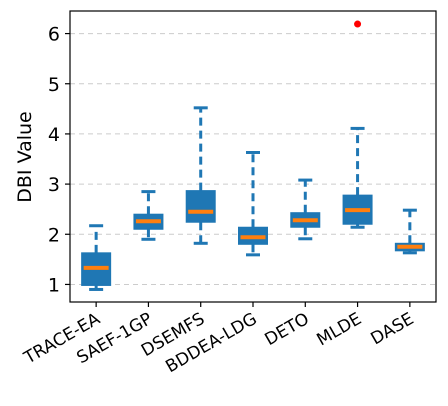 The image size is (448, 406). What do you see at coordinates (287, 329) in the screenshot?
I see `x-tick-label: DETO` at bounding box center [287, 329].